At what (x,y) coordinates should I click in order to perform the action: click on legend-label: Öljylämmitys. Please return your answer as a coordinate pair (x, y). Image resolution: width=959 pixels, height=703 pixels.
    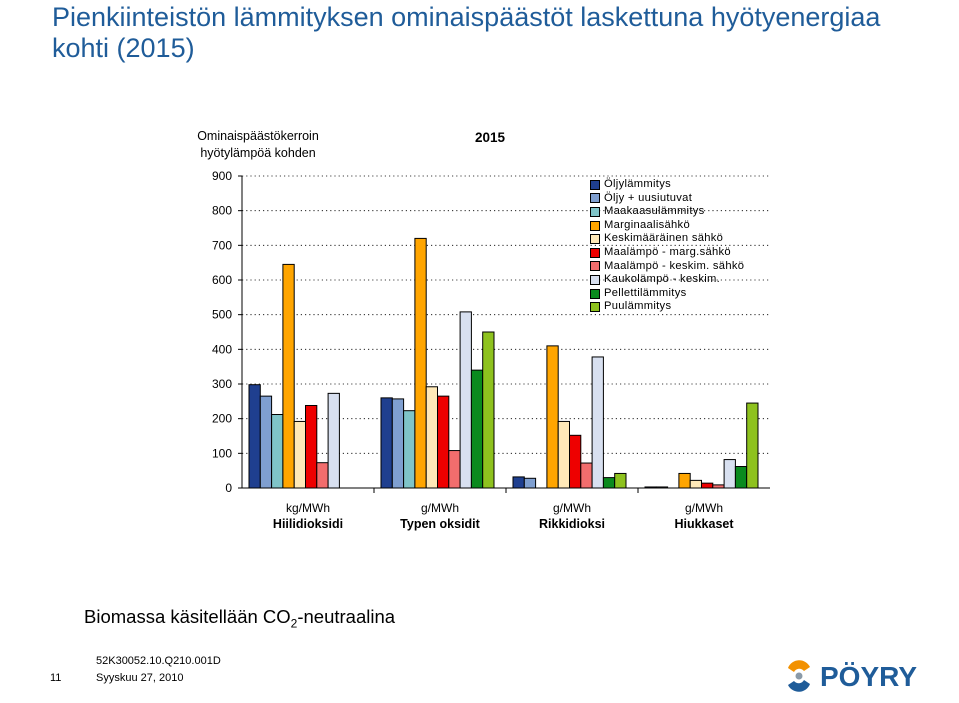
    Looking at the image, I should click on (637, 184).